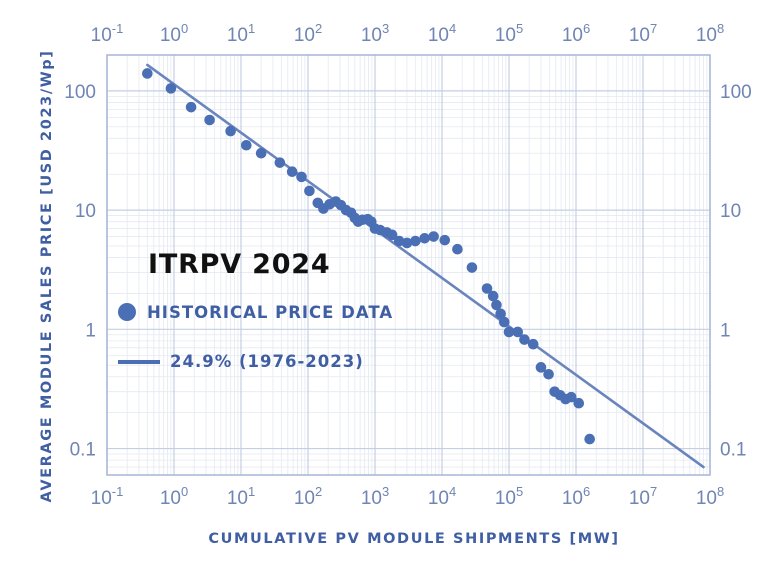 The height and width of the screenshot is (561, 768). Describe the element at coordinates (736, 271) in the screenshot. I see `y-tick-labels-right: 0.1 1 10 100` at that location.